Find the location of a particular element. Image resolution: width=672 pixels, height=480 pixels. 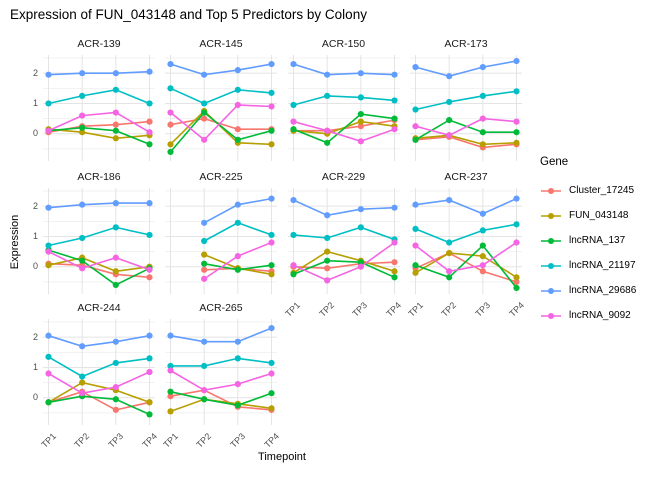

x-axis-title: Timepoint is located at coordinates (282, 457).